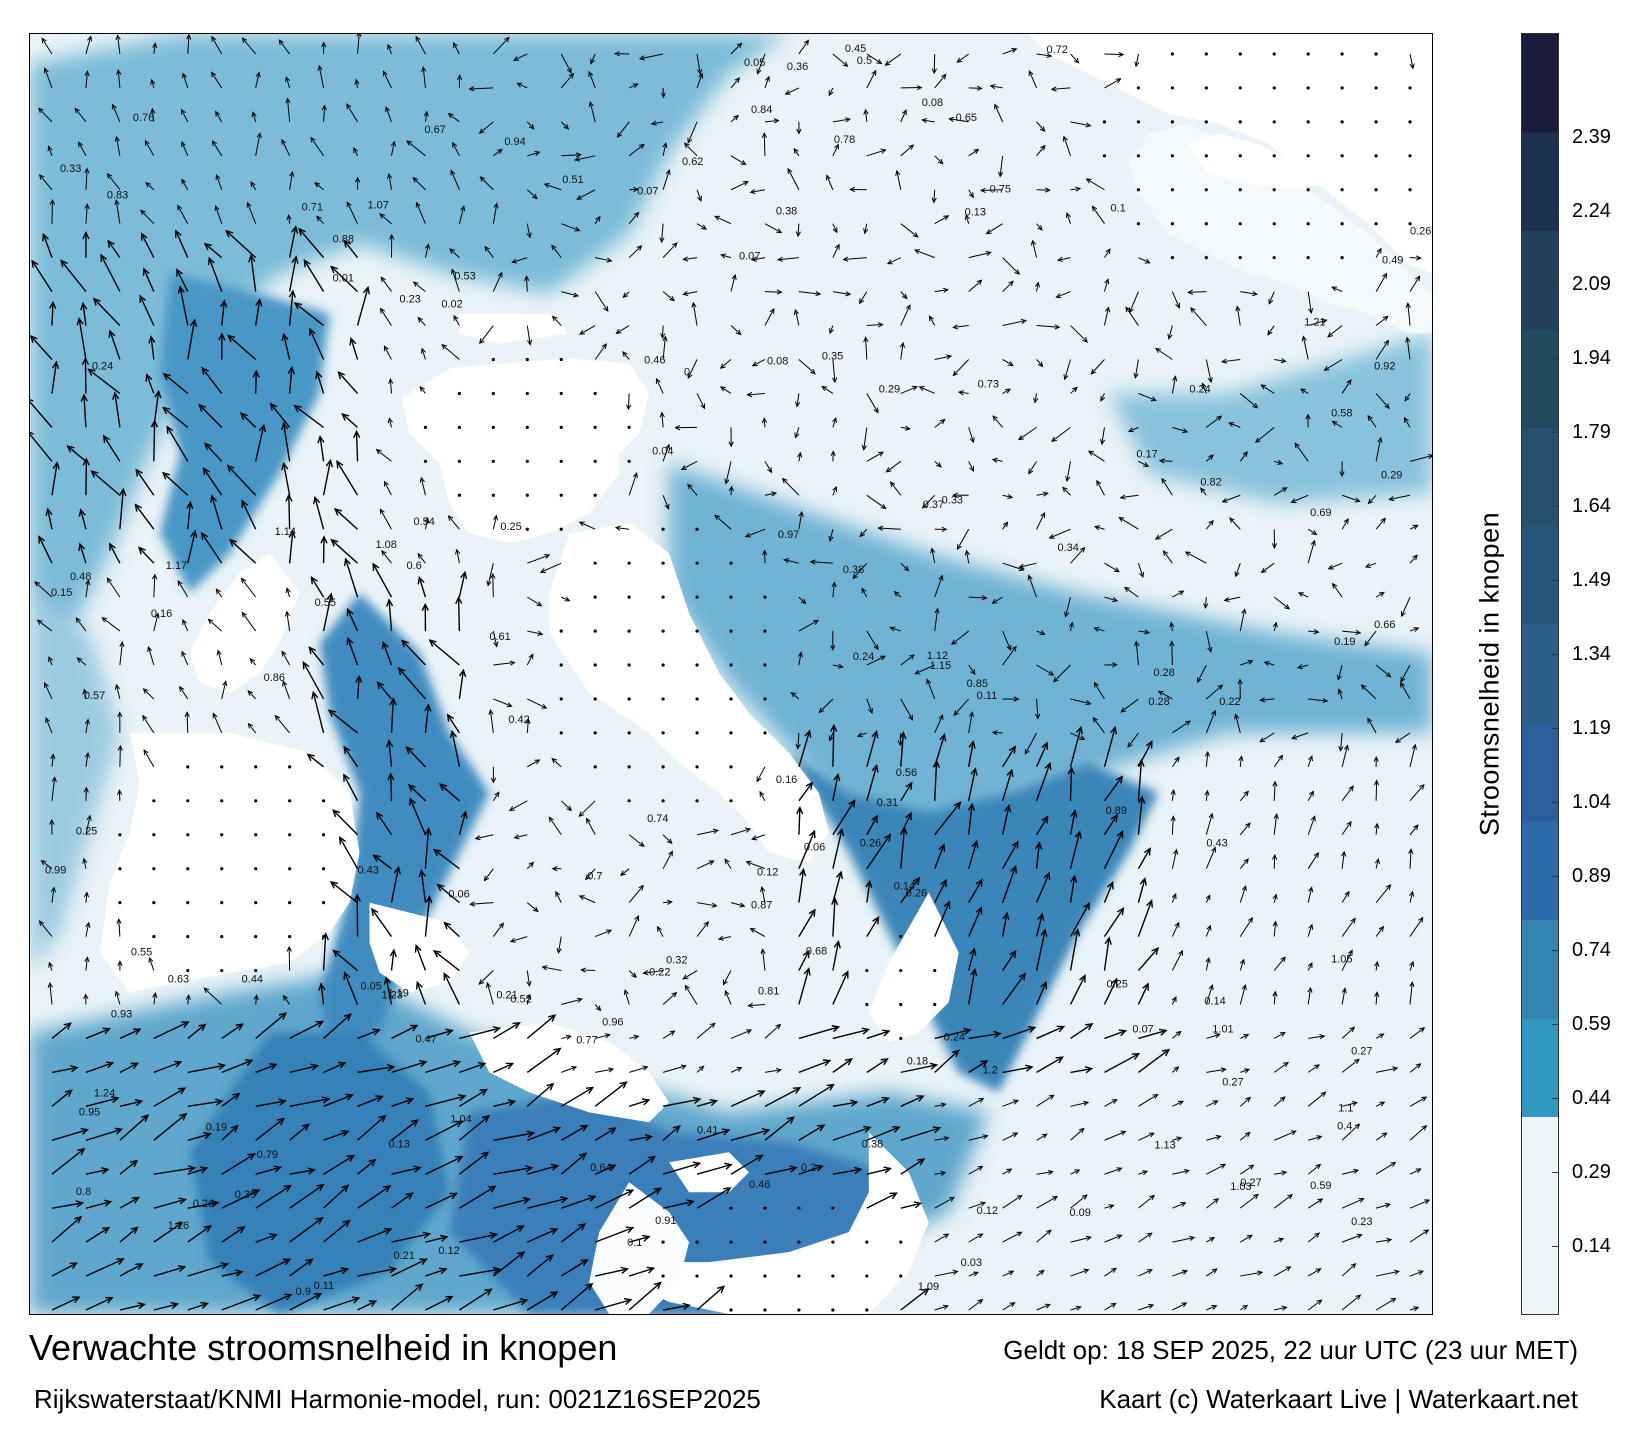  I want to click on speed-label: 1.05, so click(1341, 960).